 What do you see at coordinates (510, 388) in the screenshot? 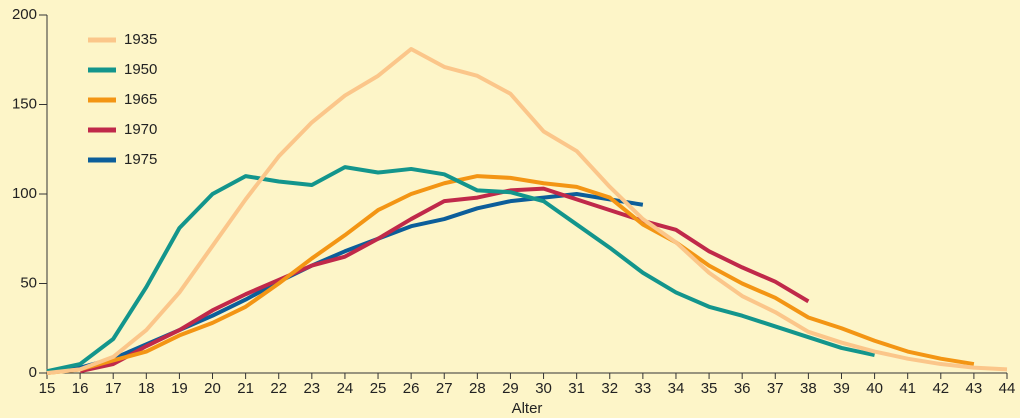
I see `x-tick-label: 29` at bounding box center [510, 388].